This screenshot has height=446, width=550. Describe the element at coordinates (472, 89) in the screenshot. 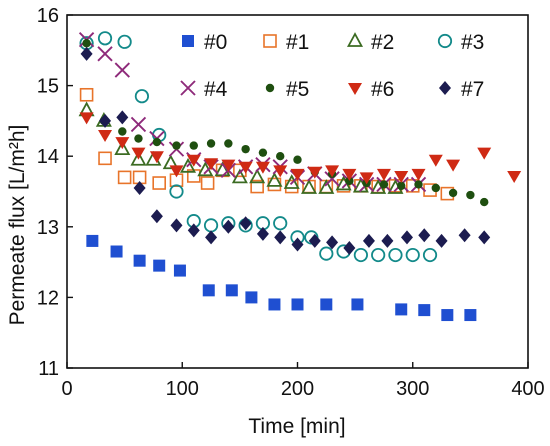

I see `legend-label: #7` at that location.